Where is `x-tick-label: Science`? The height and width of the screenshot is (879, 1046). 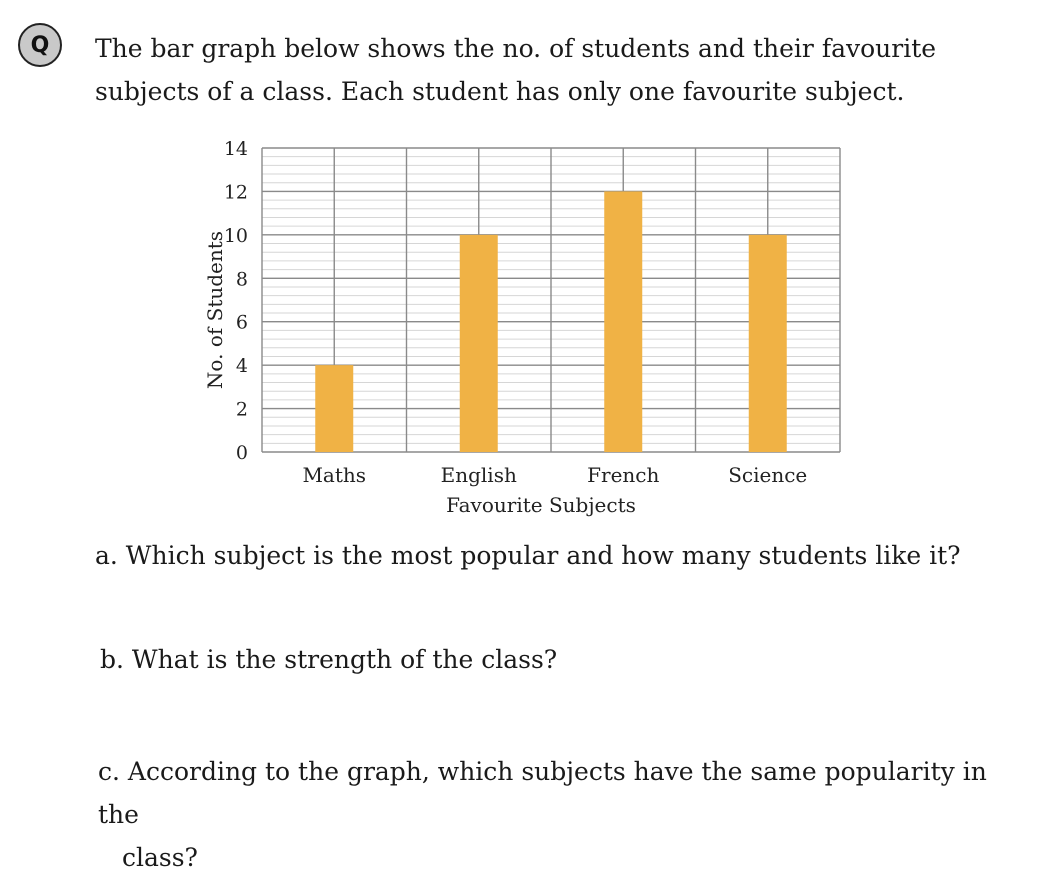
x-tick-label: Science is located at coordinates (767, 475).